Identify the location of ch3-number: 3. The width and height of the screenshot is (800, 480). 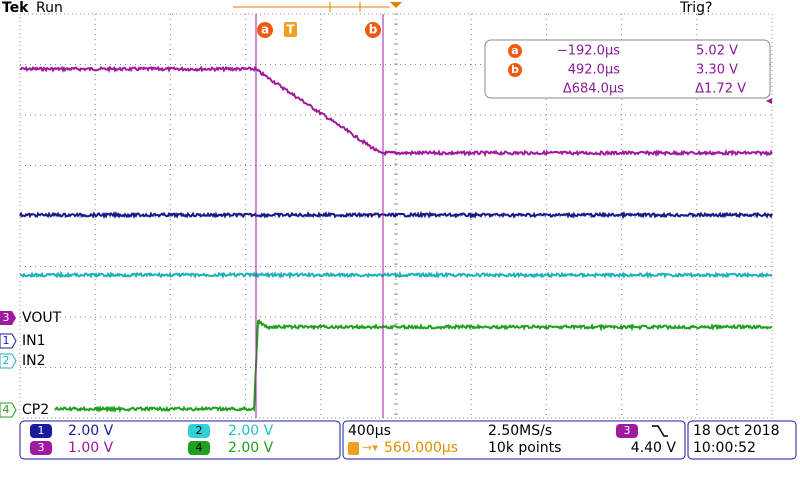
(6, 317).